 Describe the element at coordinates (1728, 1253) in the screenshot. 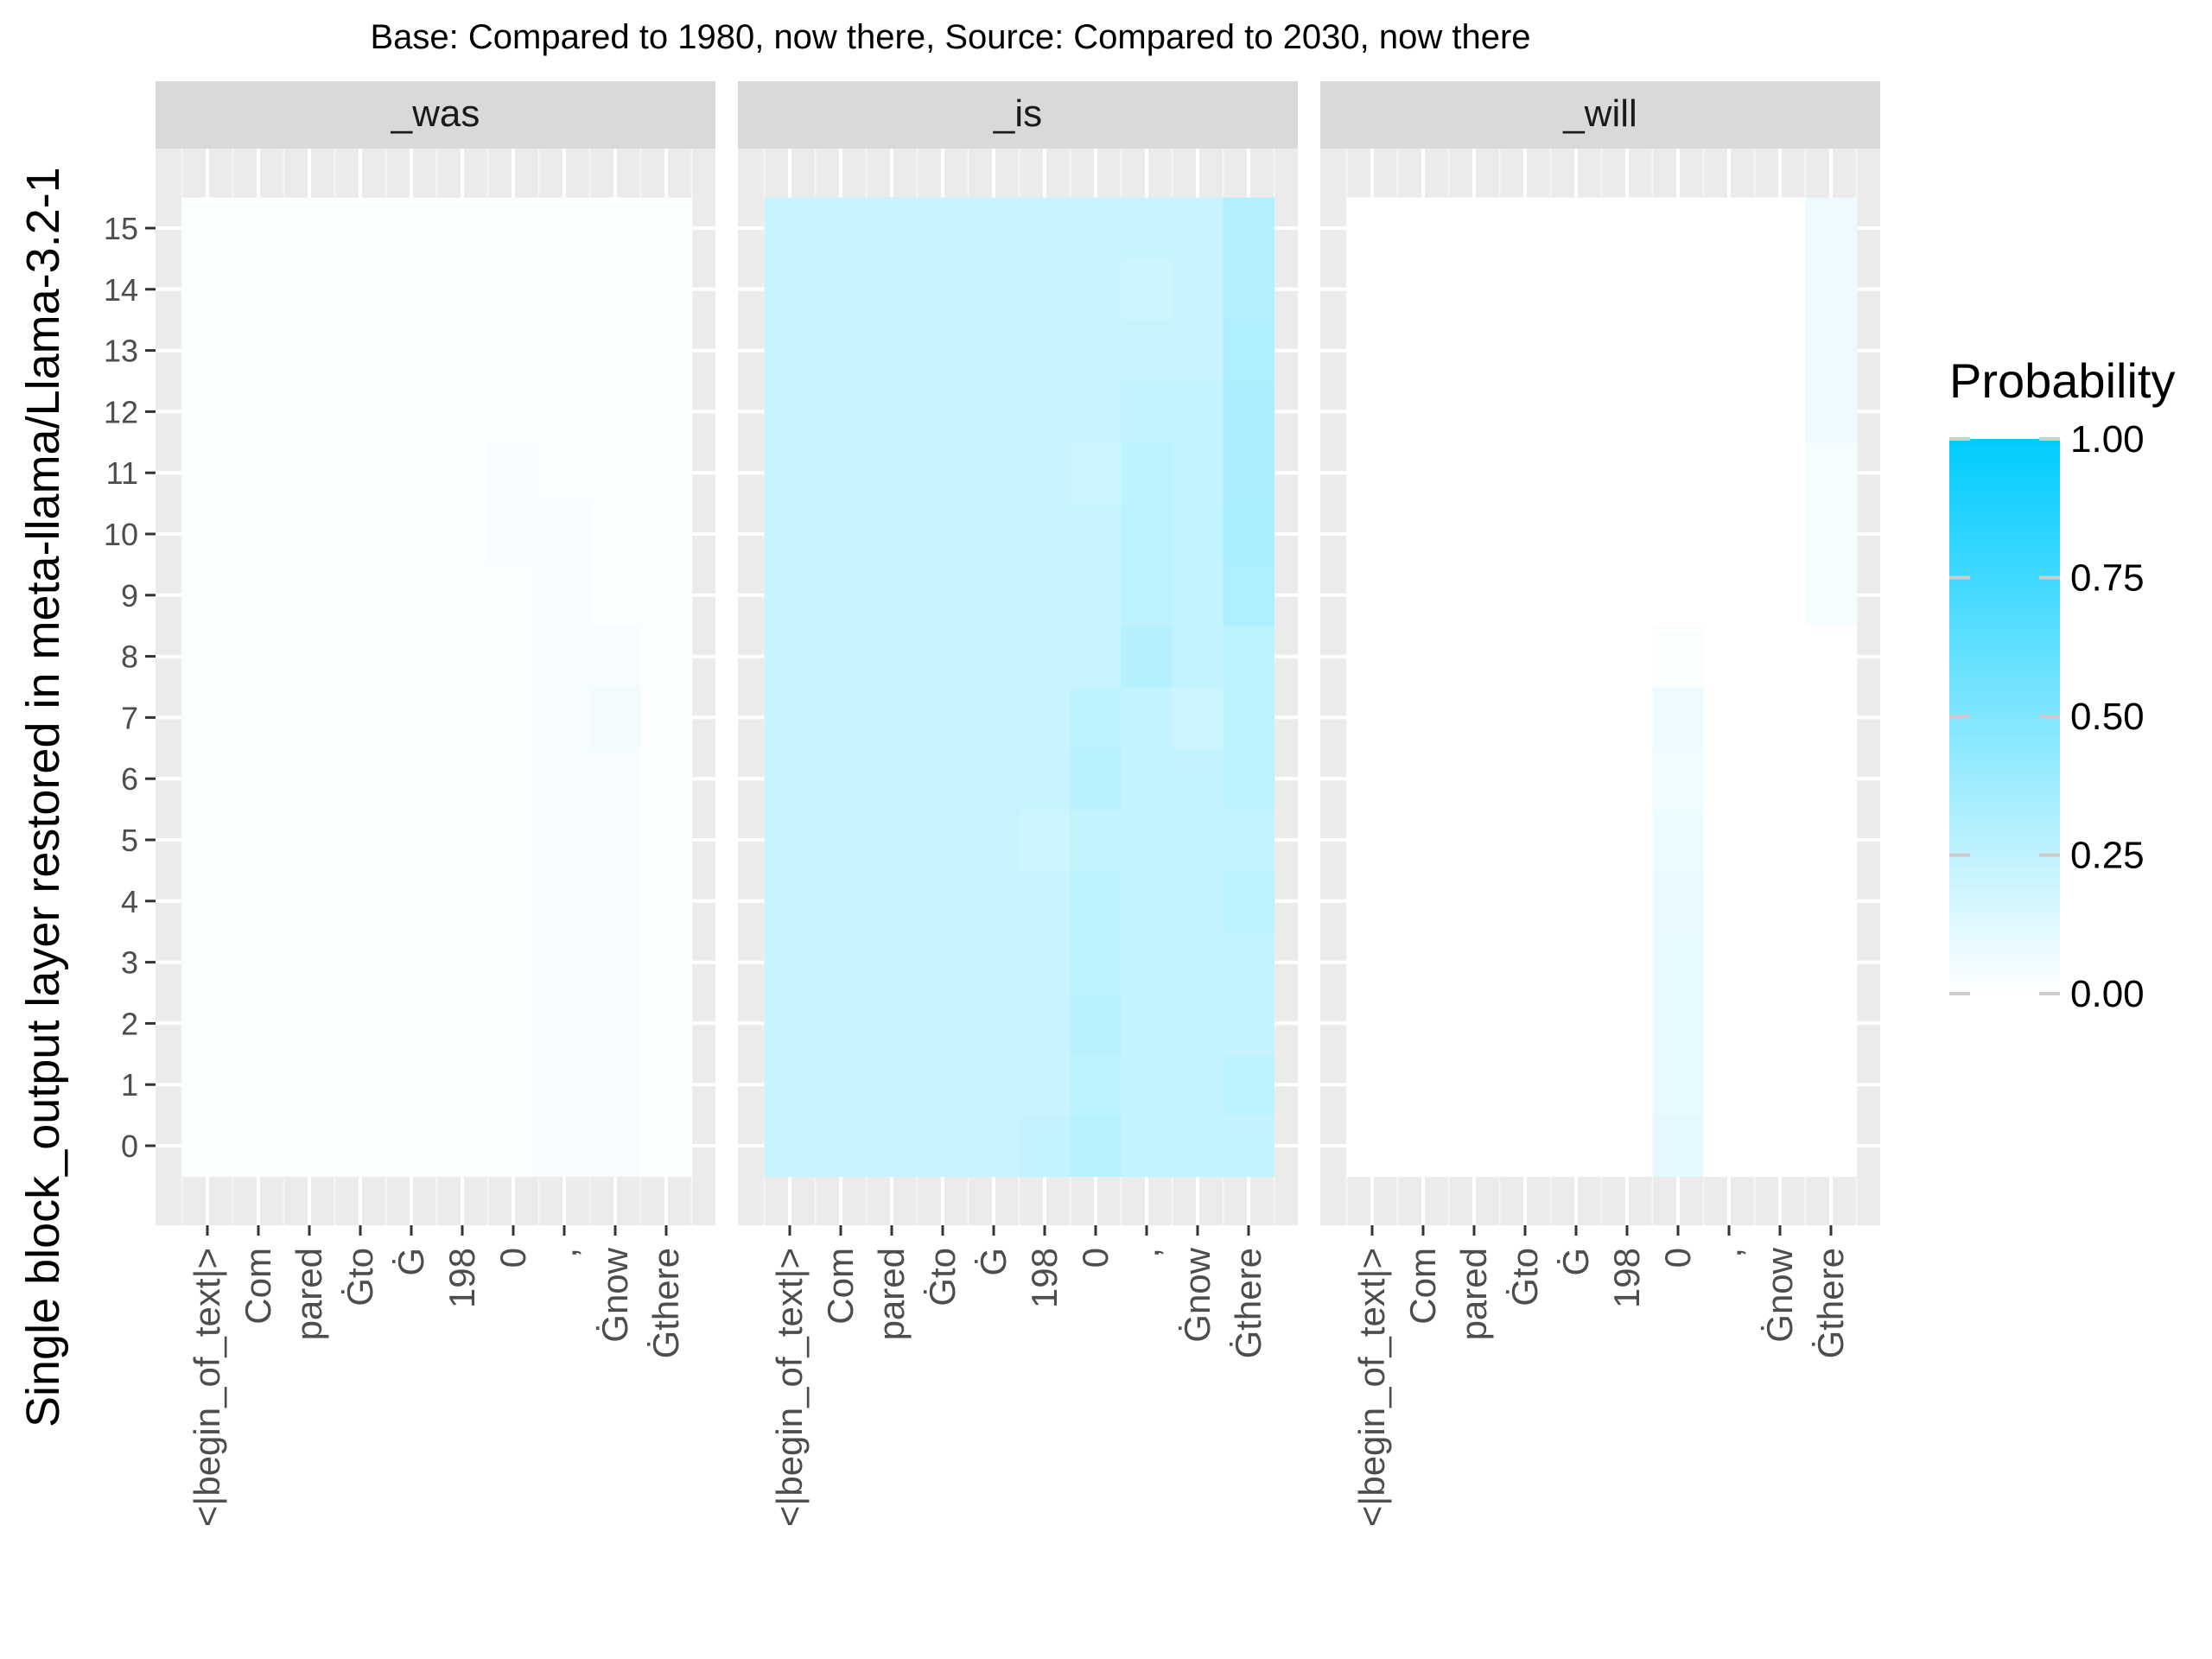

I see `x-tick-label: ,` at that location.